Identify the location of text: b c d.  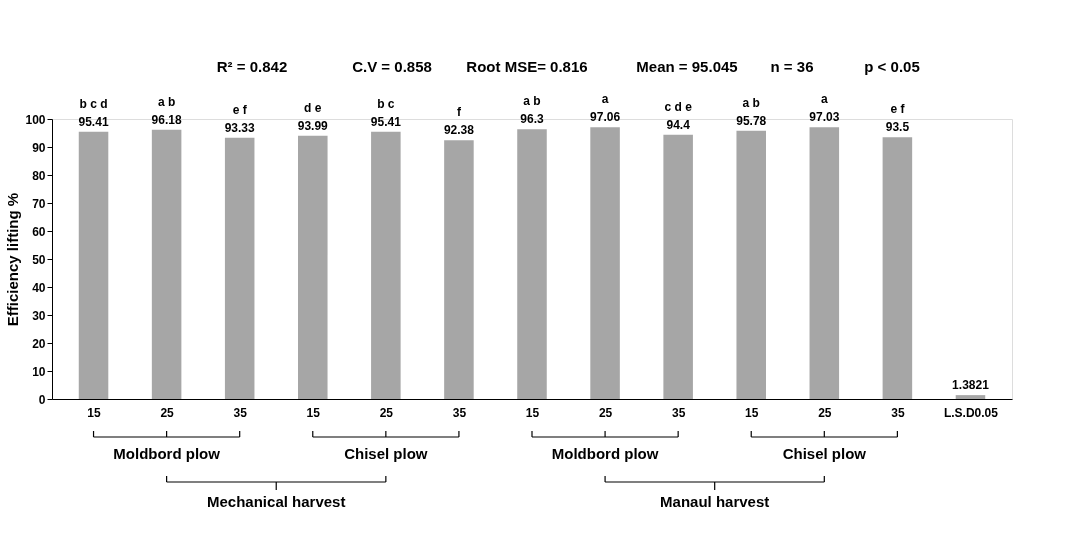
(93, 103).